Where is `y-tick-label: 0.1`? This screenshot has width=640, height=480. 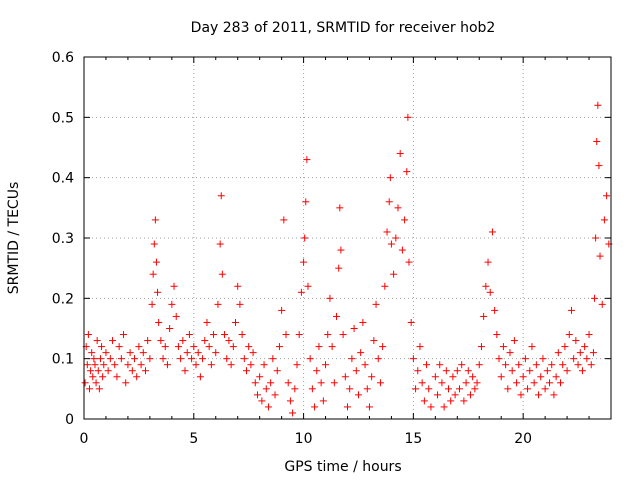 y-tick-label: 0.1 is located at coordinates (63, 360).